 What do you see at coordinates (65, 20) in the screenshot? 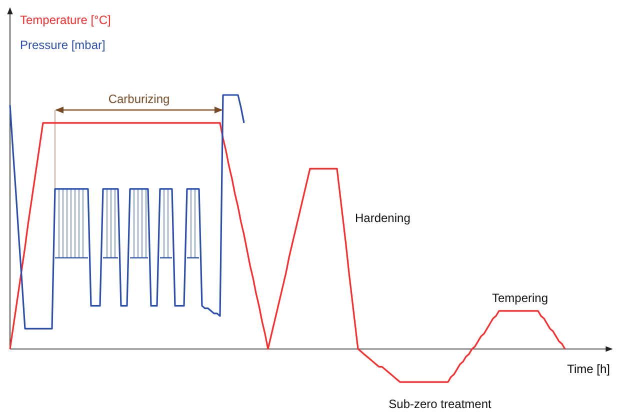
I see `text: Temperature [°C]` at bounding box center [65, 20].